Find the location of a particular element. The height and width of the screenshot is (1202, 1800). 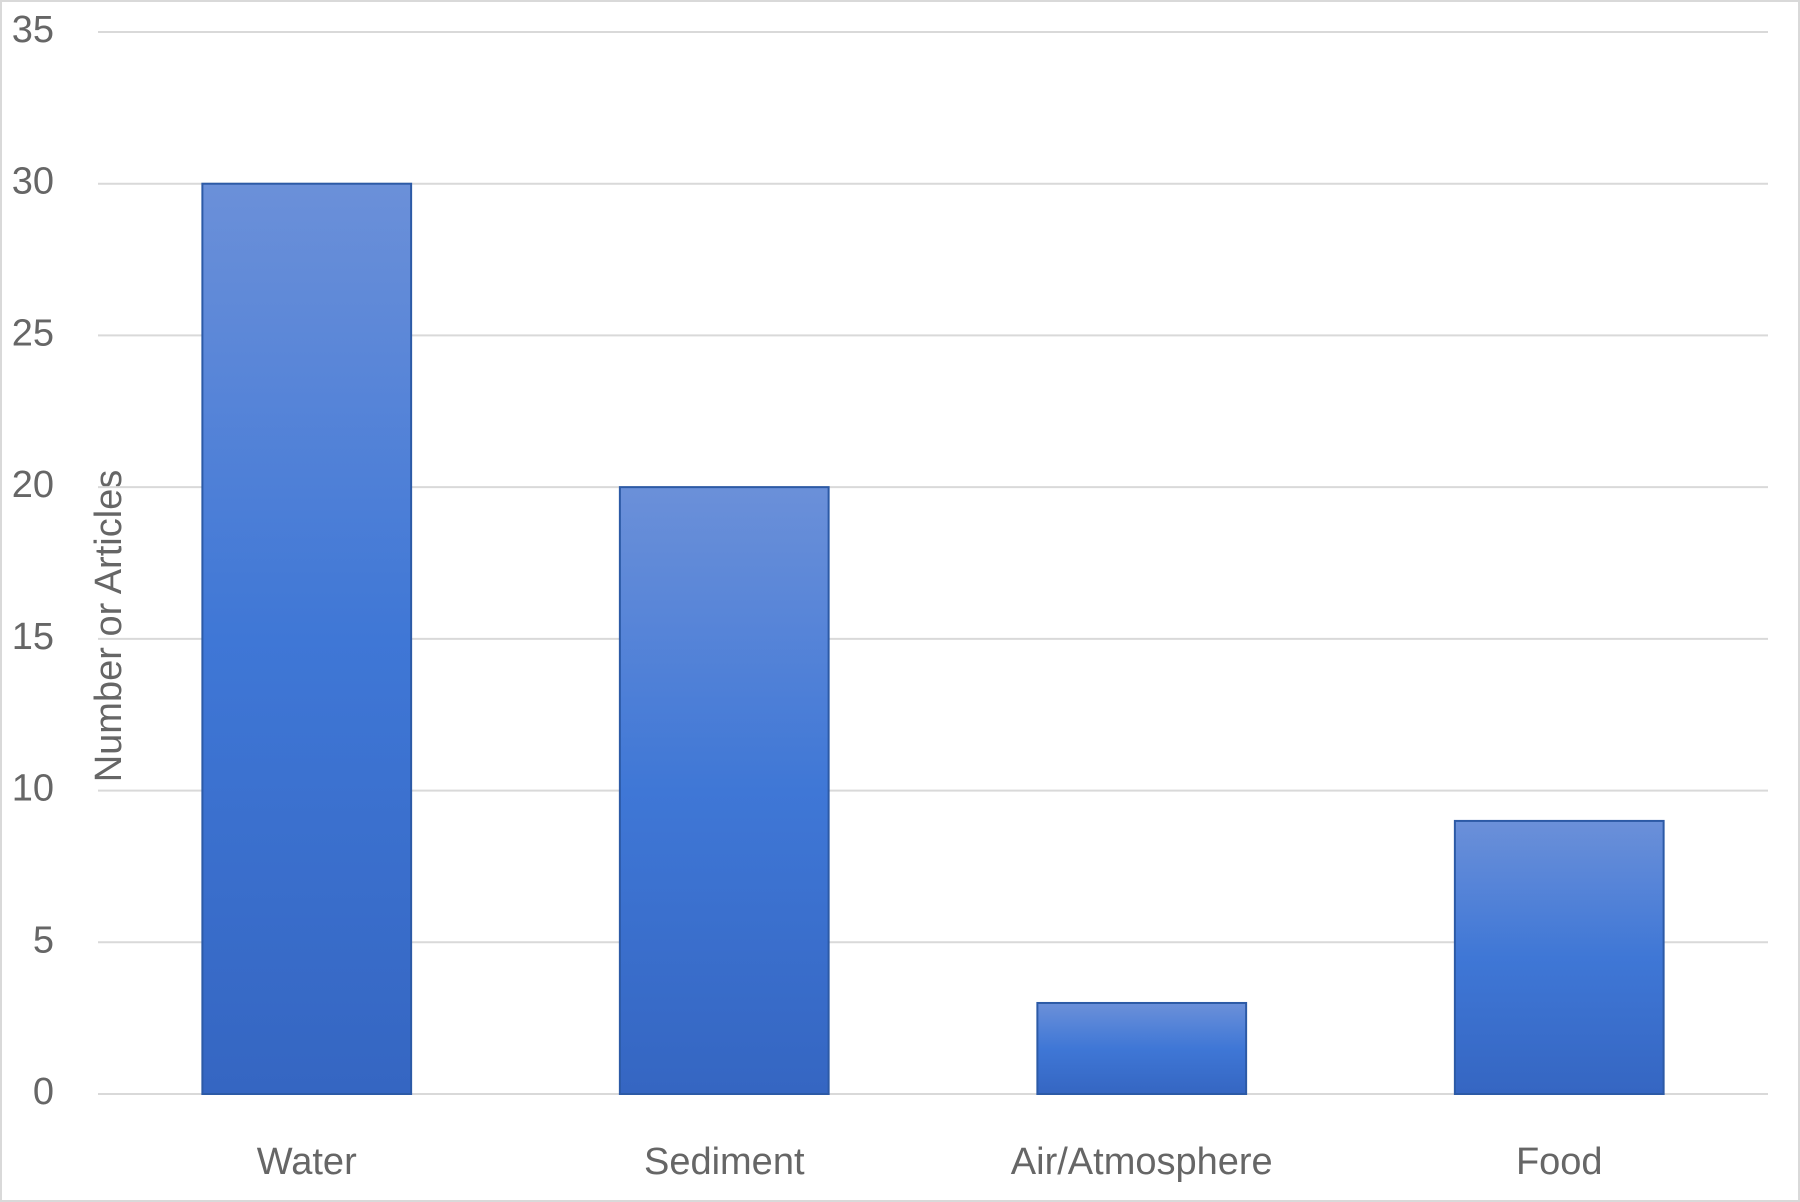

y-tick-label: 10 is located at coordinates (33, 789).